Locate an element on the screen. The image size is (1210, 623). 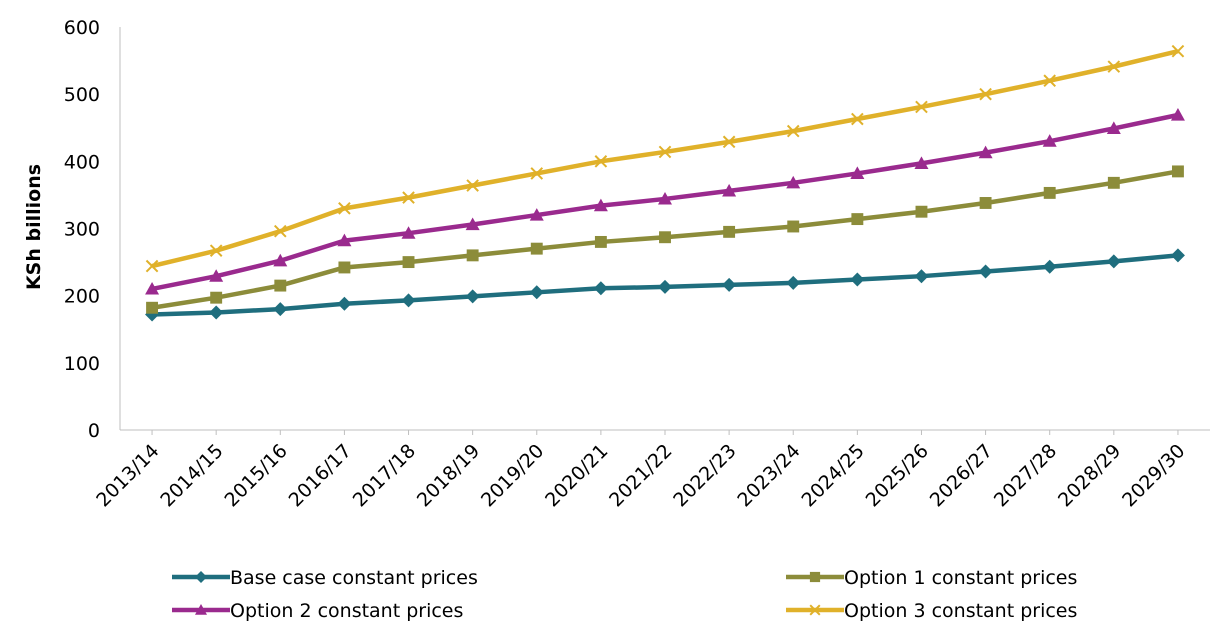
y-tick-label: 0 is located at coordinates (94, 431).